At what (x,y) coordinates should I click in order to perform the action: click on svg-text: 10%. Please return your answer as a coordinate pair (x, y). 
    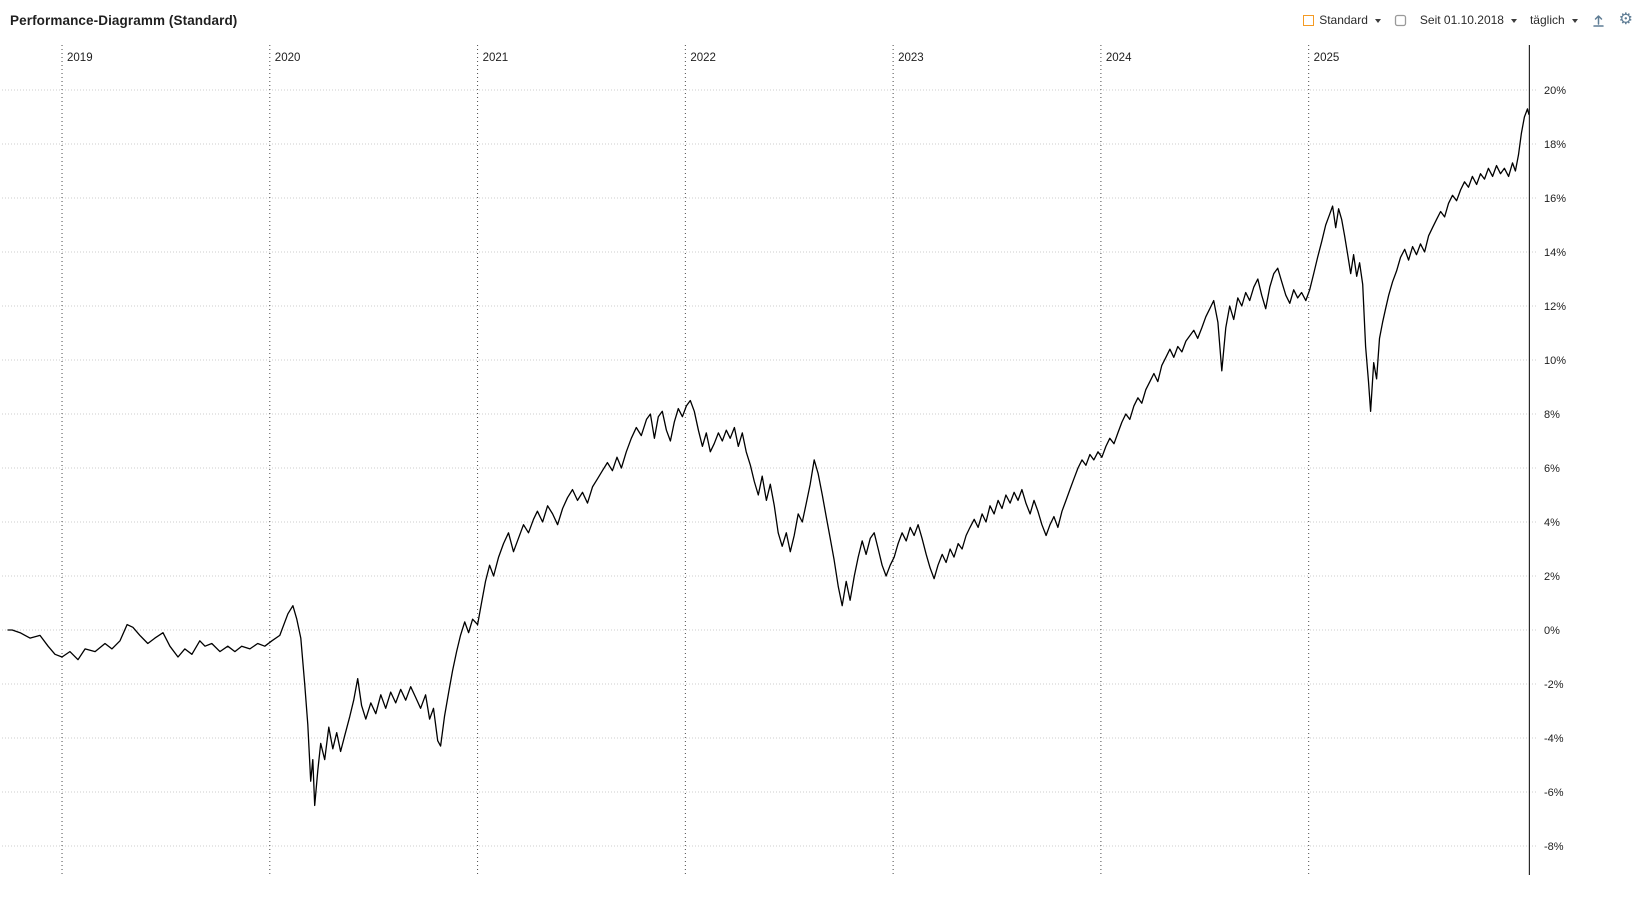
    Looking at the image, I should click on (1555, 361).